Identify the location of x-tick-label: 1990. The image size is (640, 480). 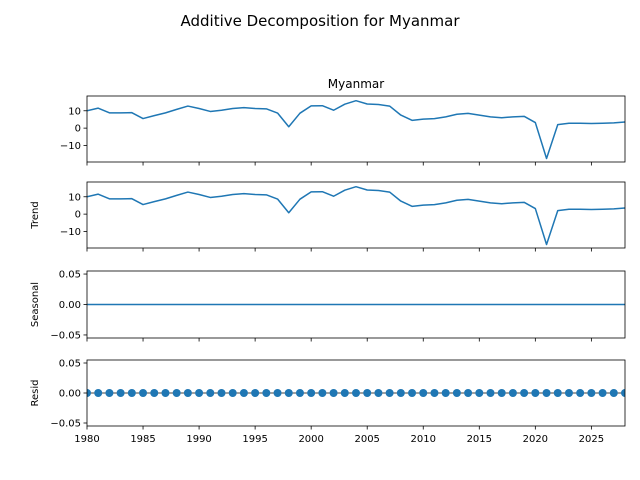
(198, 439).